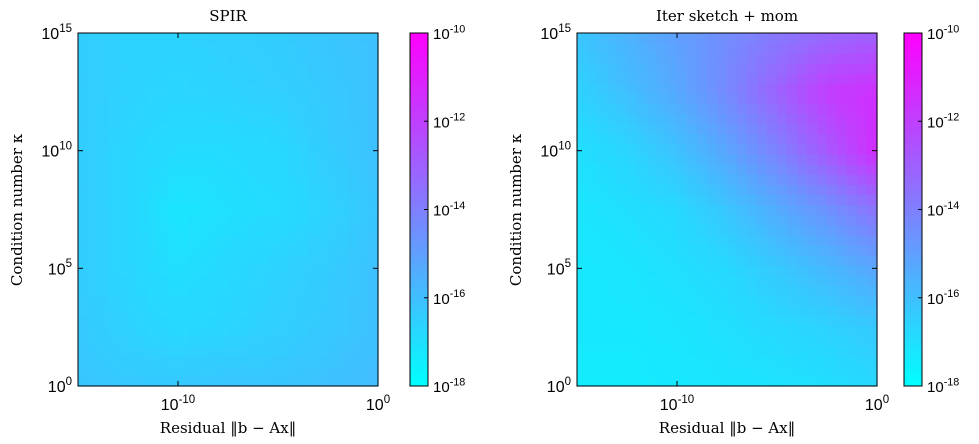 The image size is (979, 444). Describe the element at coordinates (559, 268) in the screenshot. I see `y-tick-label: 105` at that location.